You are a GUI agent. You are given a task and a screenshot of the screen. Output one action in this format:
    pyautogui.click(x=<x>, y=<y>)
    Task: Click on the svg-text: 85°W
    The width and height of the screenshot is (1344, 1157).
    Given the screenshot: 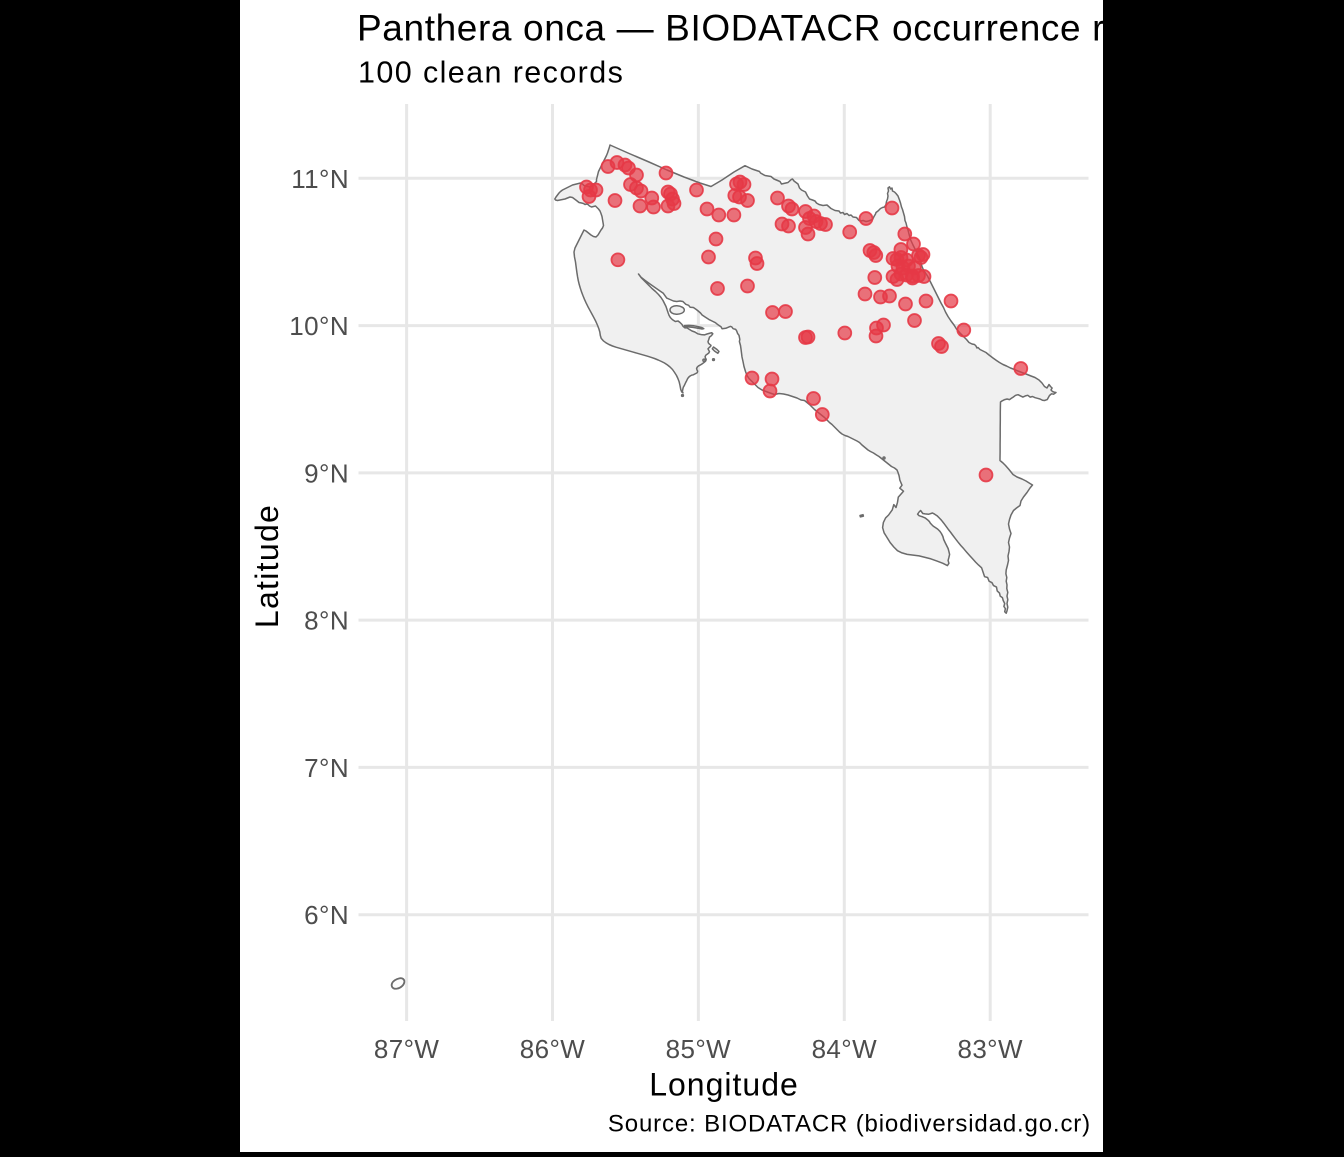 What is the action you would take?
    pyautogui.click(x=699, y=1049)
    